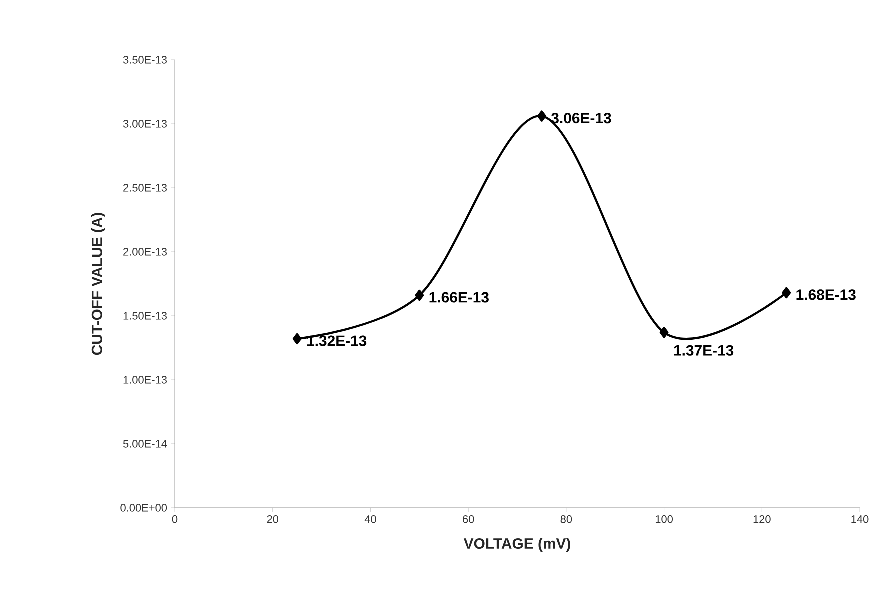  What do you see at coordinates (273, 520) in the screenshot?
I see `x-tick-label: 20` at bounding box center [273, 520].